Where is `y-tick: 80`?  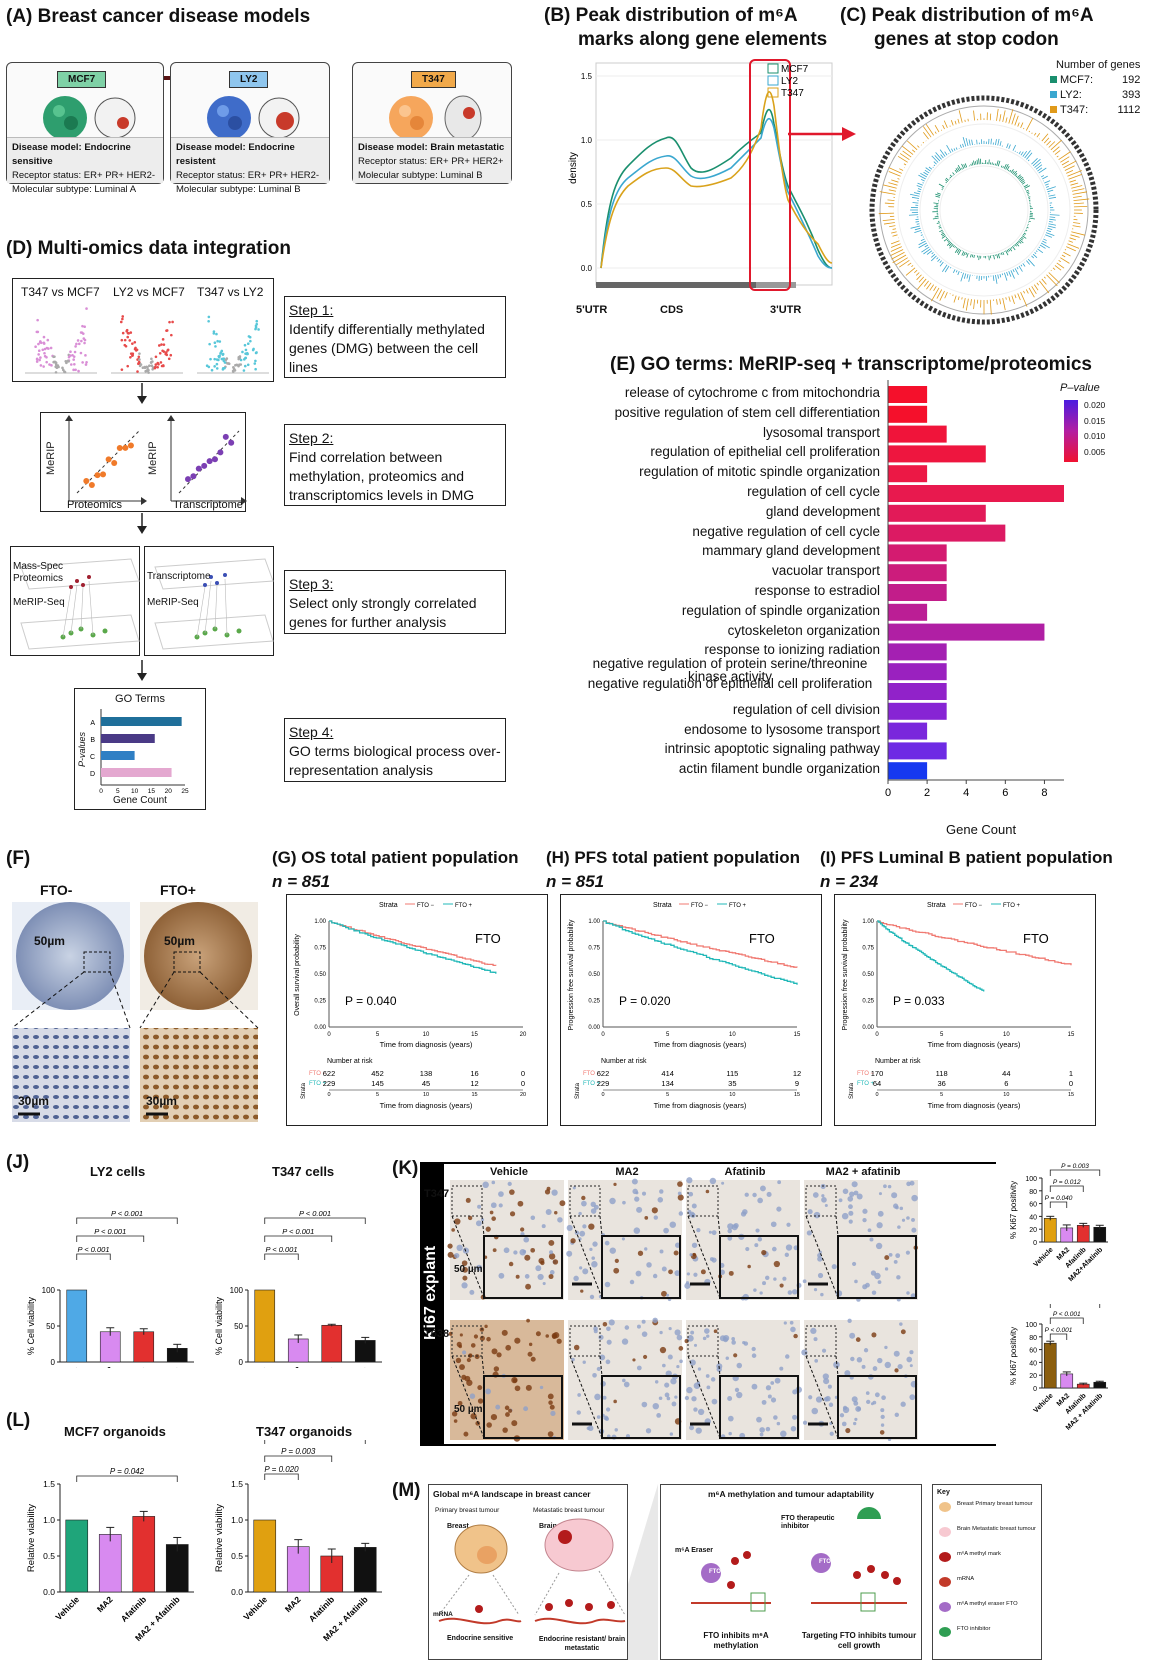
y-tick: 80 is located at coordinates (1033, 1338).